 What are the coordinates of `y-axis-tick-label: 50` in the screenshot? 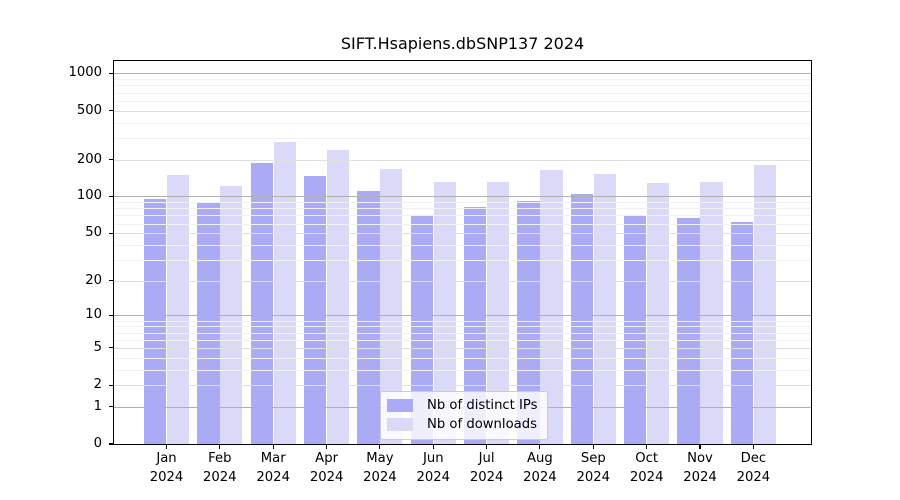 It's located at (93, 233).